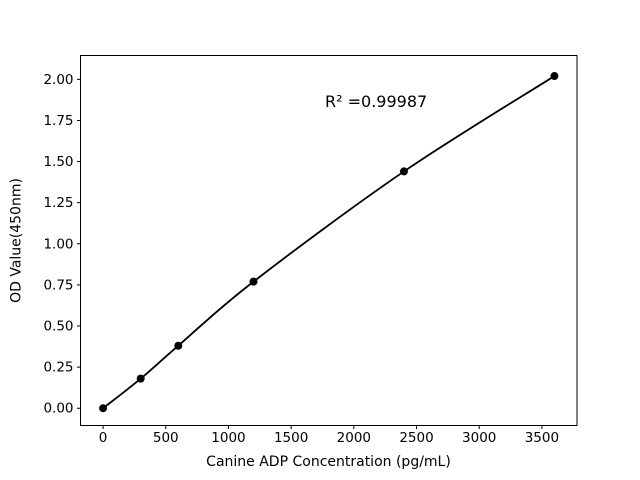 This screenshot has width=640, height=480. What do you see at coordinates (58, 80) in the screenshot?
I see `y-tick-label: 2.00` at bounding box center [58, 80].